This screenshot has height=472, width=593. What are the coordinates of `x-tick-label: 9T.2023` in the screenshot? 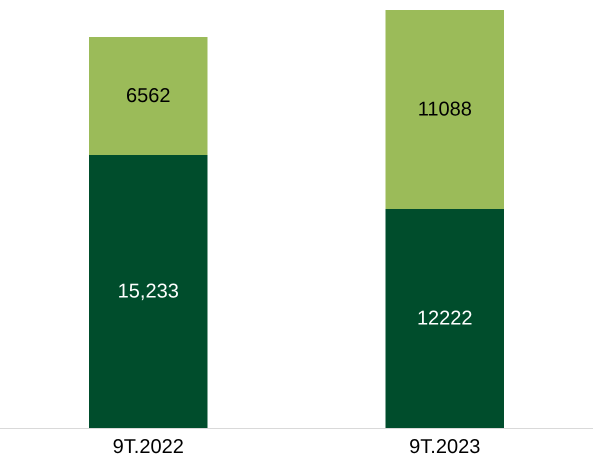 It's located at (444, 447).